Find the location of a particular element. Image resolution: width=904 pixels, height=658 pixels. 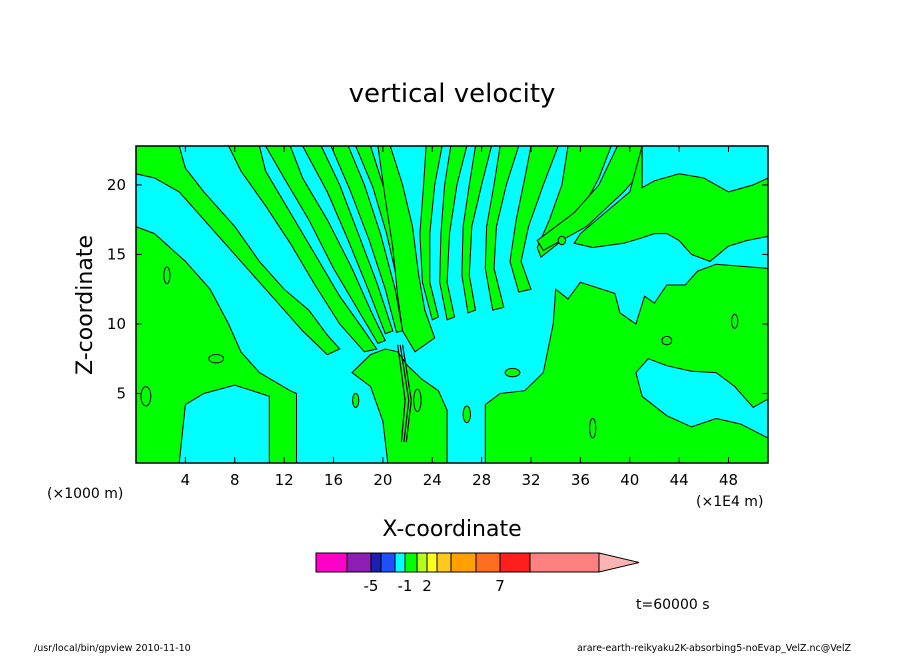

colorbar-label: 2 is located at coordinates (427, 586).